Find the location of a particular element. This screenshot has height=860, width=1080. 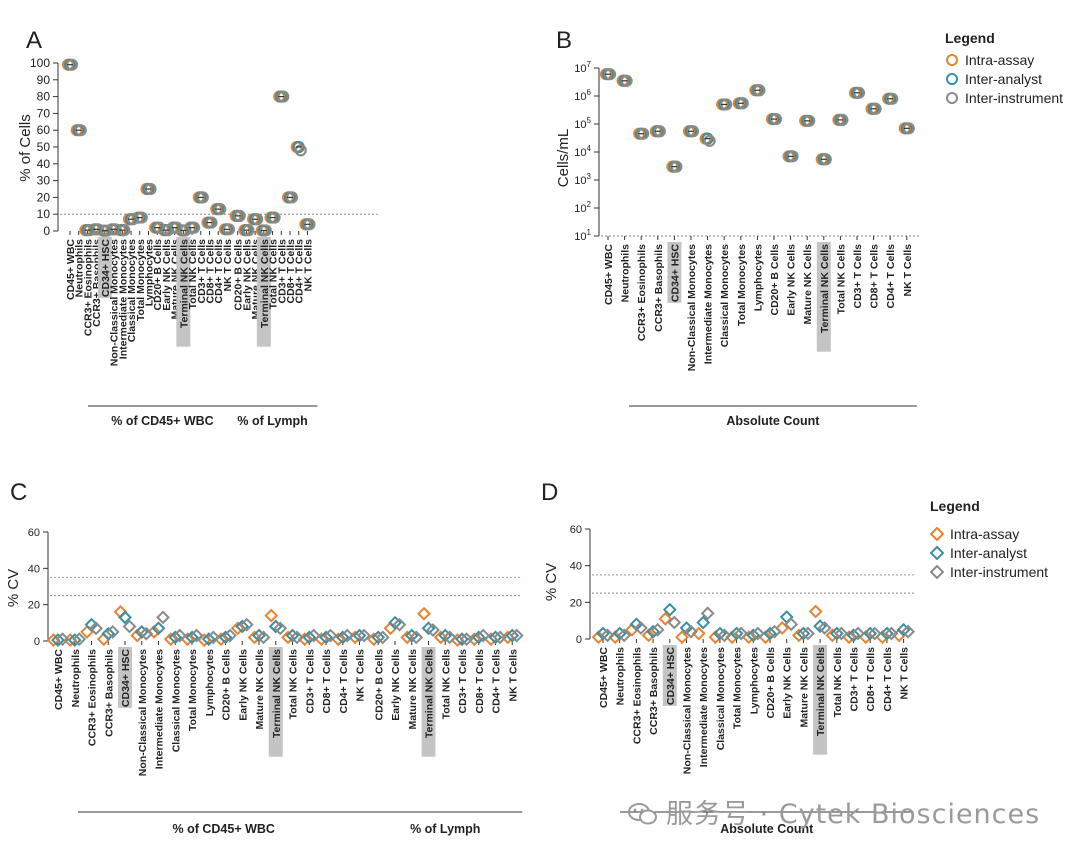

panel-d-category-label: Intermediate Monocytes is located at coordinates (704, 707).